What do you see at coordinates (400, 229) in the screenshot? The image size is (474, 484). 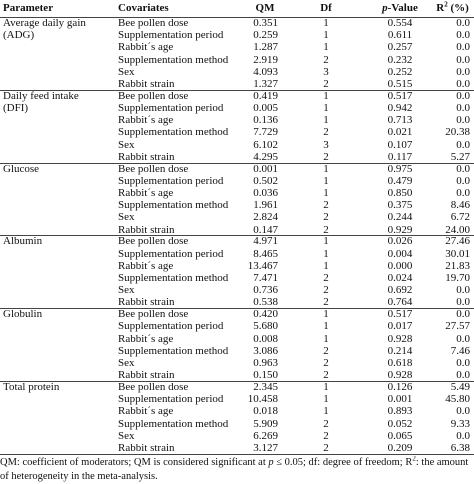 I see `p-value-cell: 0.929` at bounding box center [400, 229].